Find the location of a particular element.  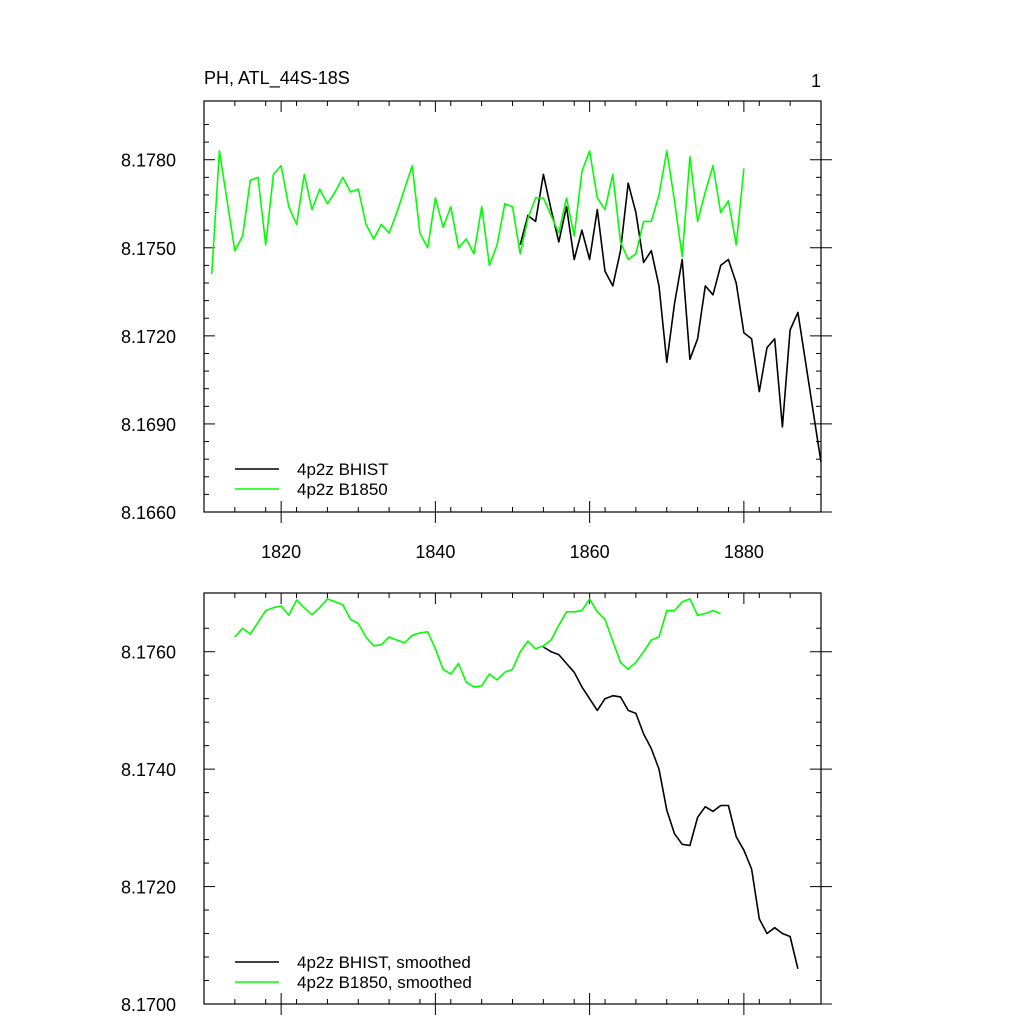

x-tick-label: 1820 is located at coordinates (281, 552).